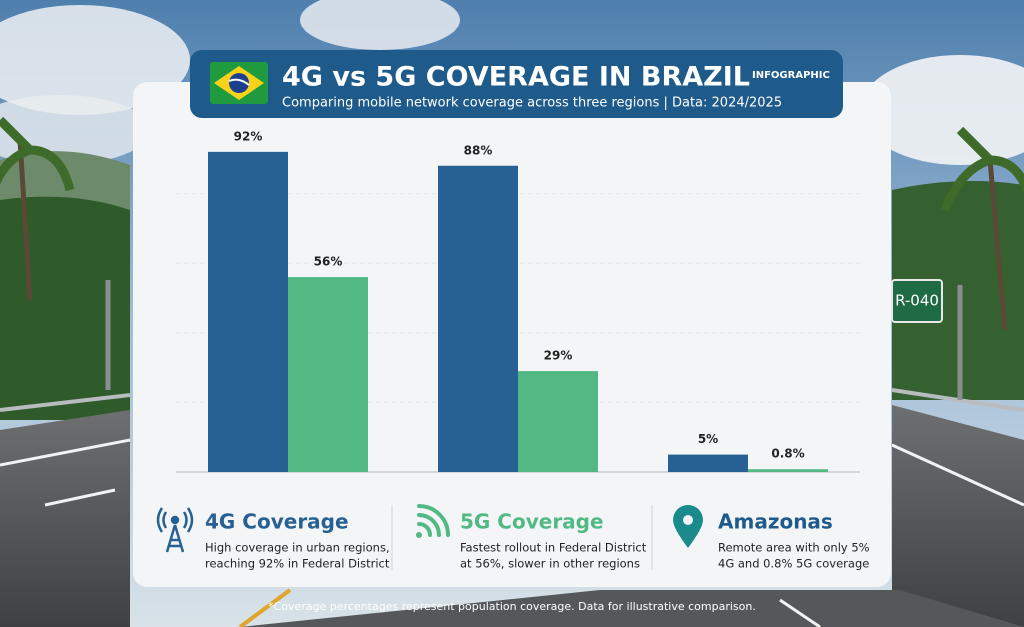 Image resolution: width=1024 pixels, height=627 pixels. I want to click on card-title: 5G Coverage, so click(532, 522).